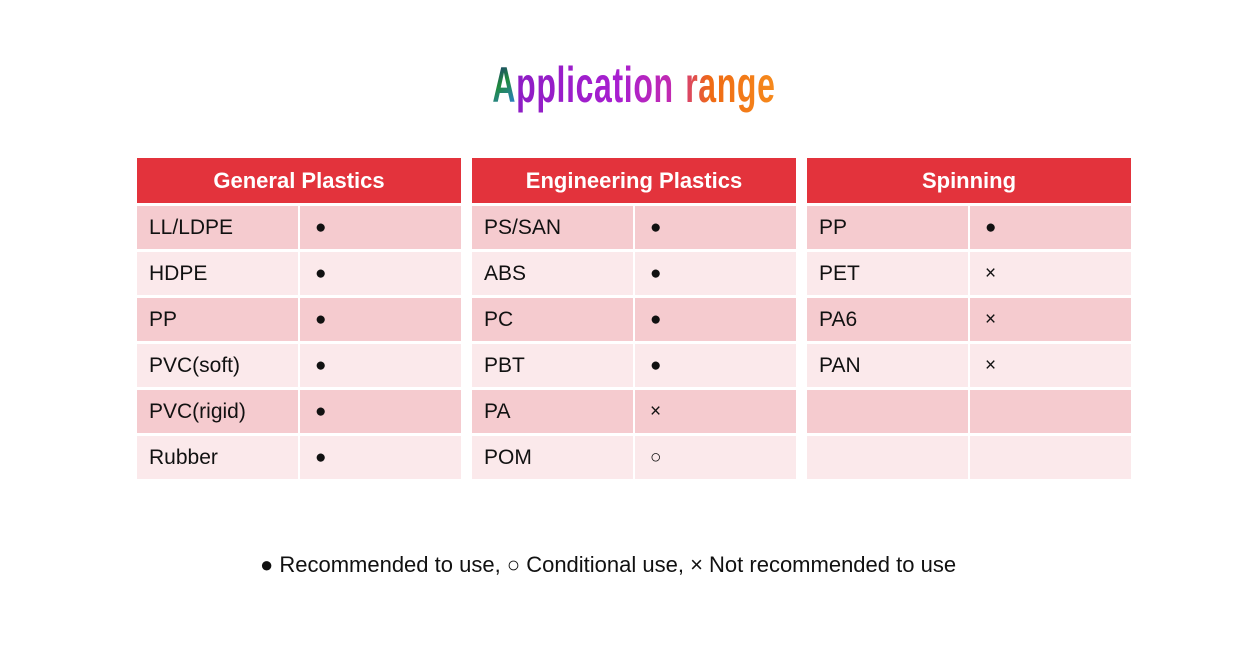  I want to click on material-name-cell: PC, so click(552, 319).